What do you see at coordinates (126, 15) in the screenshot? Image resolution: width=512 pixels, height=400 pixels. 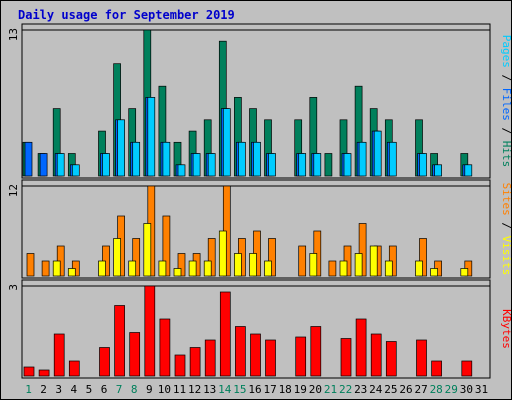 I see `chart-title: Daily usage for September 2019` at bounding box center [126, 15].